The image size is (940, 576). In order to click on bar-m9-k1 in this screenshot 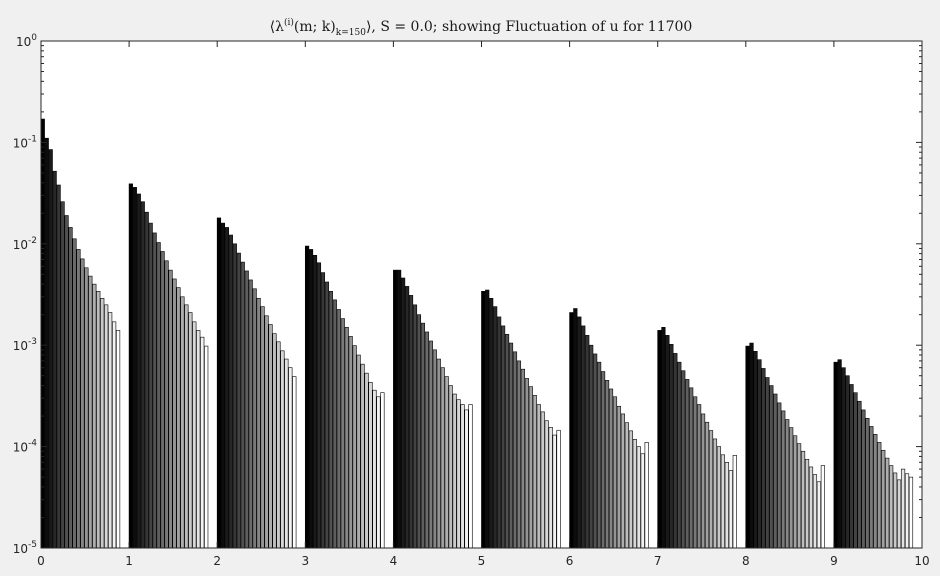, I will do `click(839, 454)`.